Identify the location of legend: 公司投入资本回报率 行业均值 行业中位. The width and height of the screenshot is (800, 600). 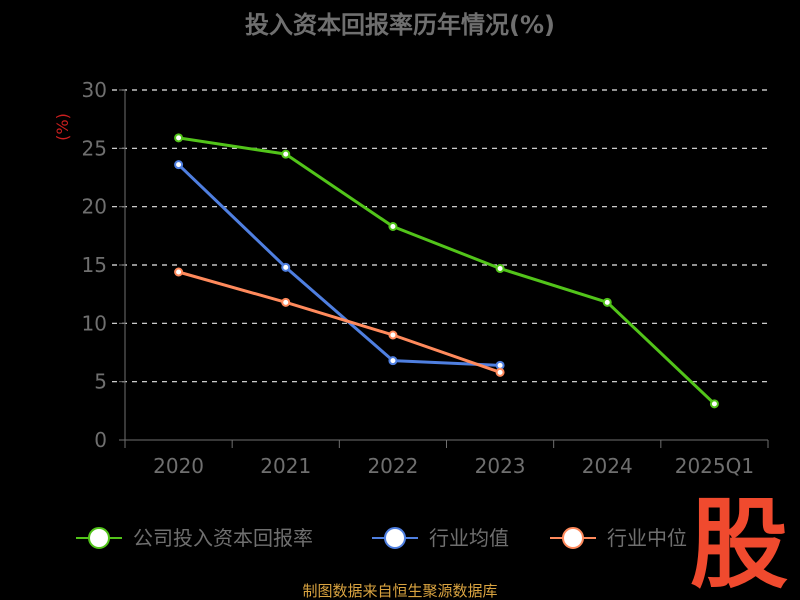
(381, 538).